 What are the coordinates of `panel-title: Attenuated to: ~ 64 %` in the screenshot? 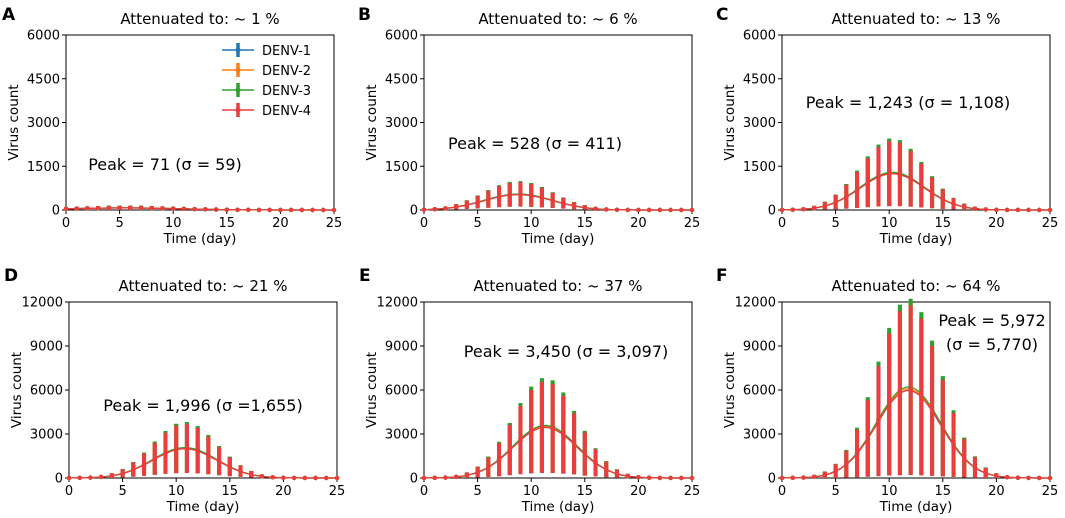 It's located at (916, 286).